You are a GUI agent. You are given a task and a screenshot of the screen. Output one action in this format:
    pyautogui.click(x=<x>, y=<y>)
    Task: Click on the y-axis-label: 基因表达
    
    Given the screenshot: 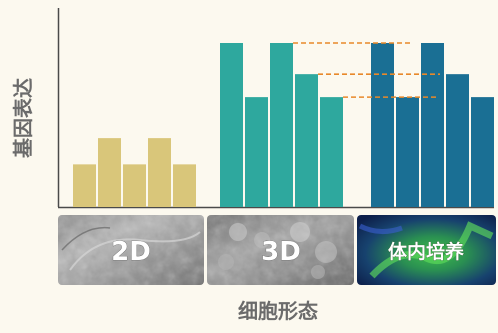 What is the action you would take?
    pyautogui.click(x=23, y=118)
    